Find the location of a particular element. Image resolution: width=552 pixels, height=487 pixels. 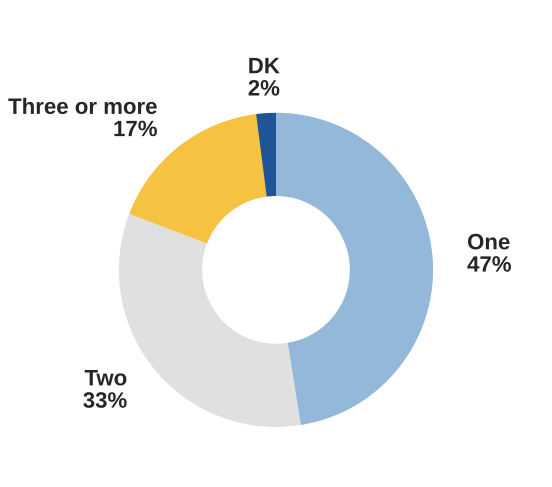

slice-label: DK is located at coordinates (264, 66).